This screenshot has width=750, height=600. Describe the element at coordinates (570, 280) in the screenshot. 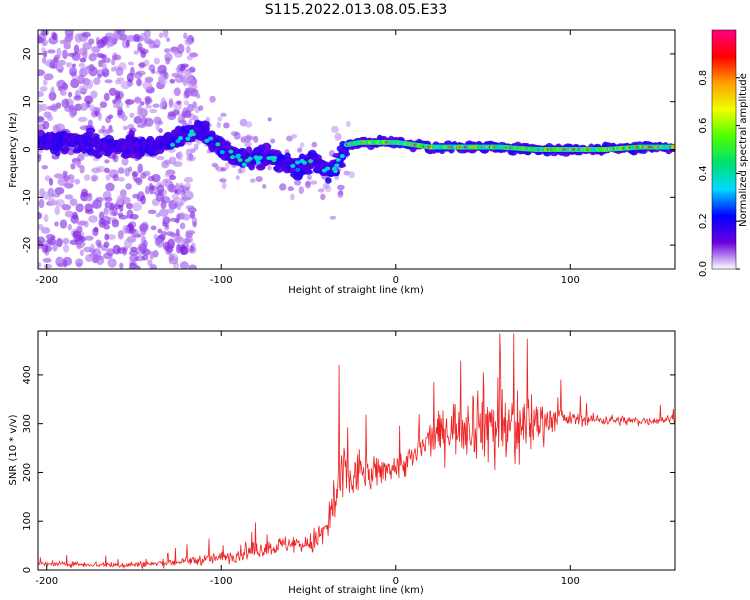

I see `spectrogram-x-tick-label: 100` at that location.